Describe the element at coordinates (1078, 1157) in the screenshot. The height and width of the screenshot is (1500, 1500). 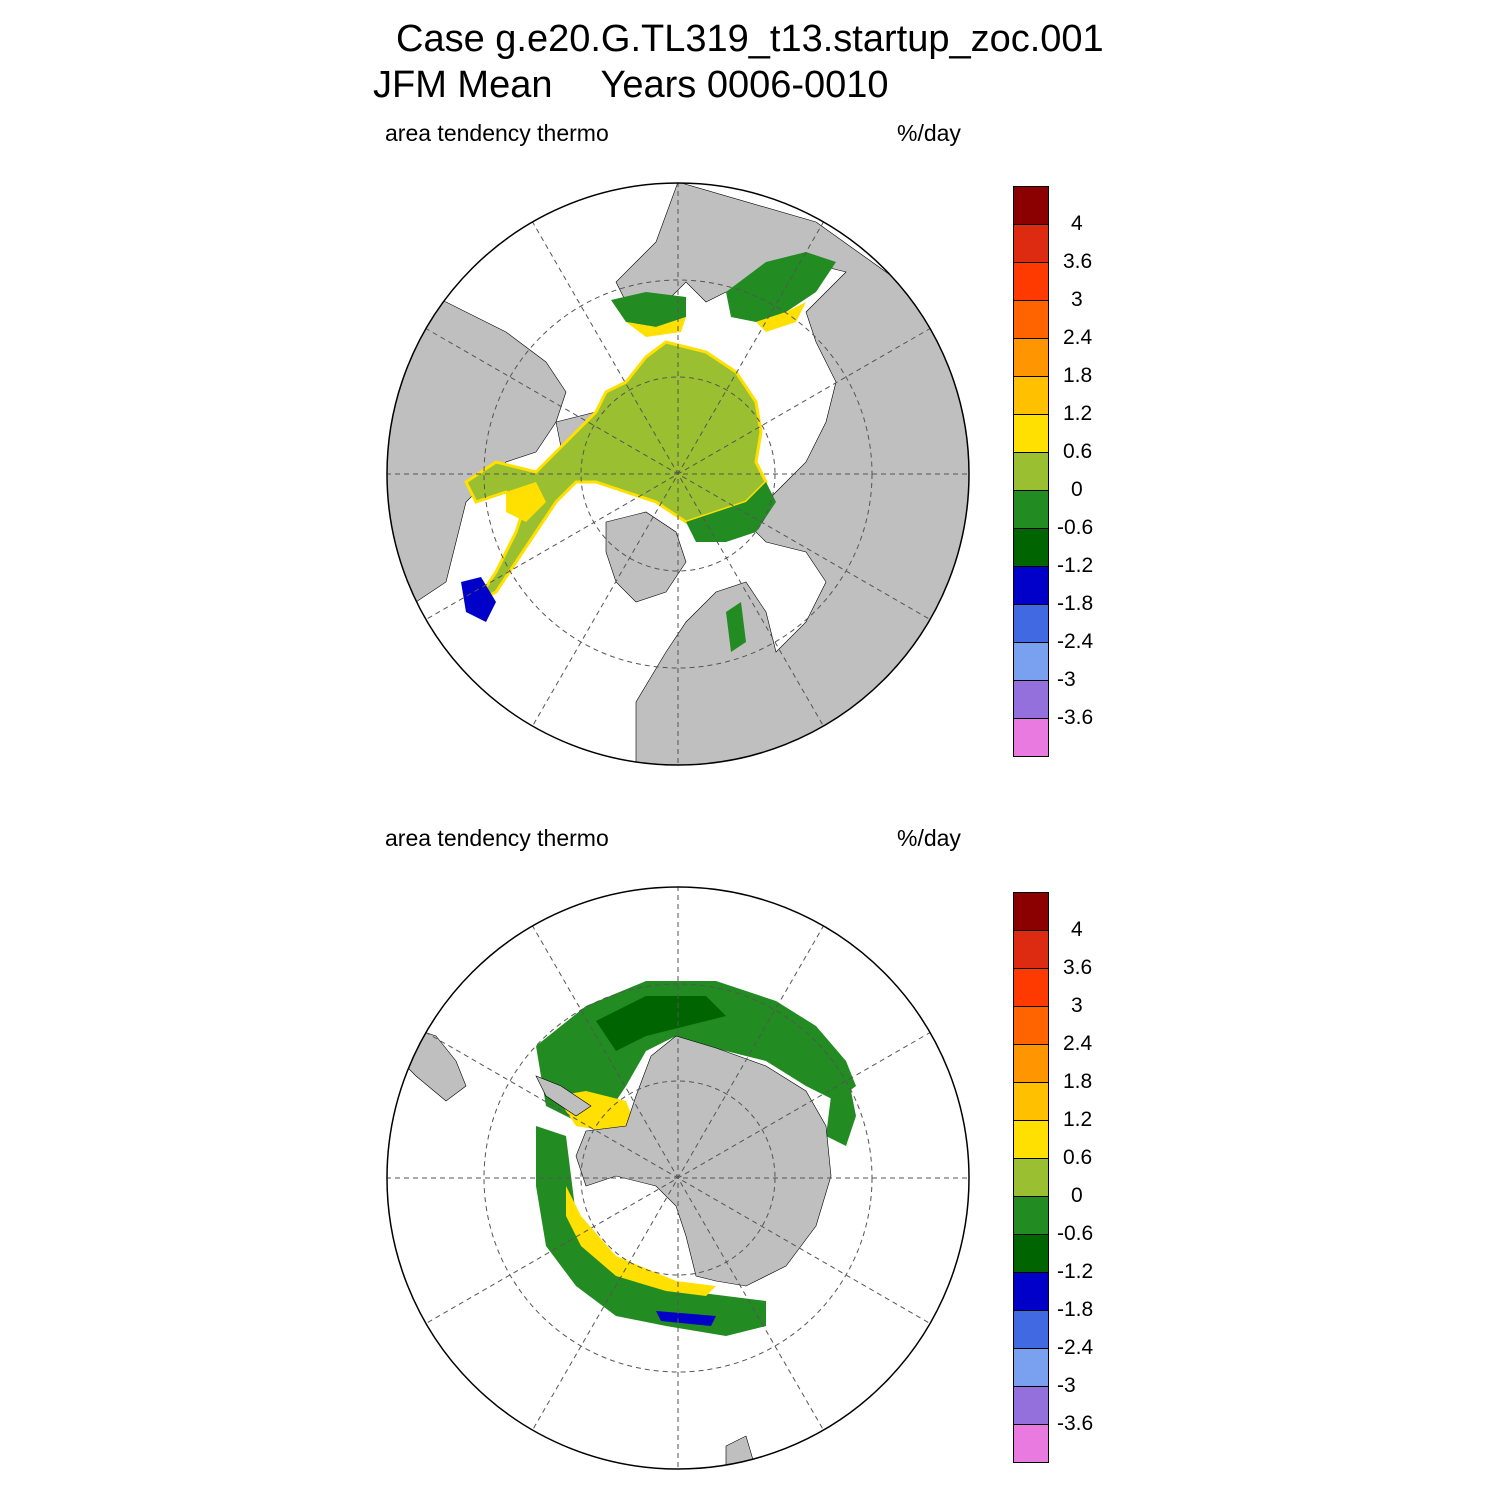
I see `south-colorbar-tick-label: 0.6` at that location.